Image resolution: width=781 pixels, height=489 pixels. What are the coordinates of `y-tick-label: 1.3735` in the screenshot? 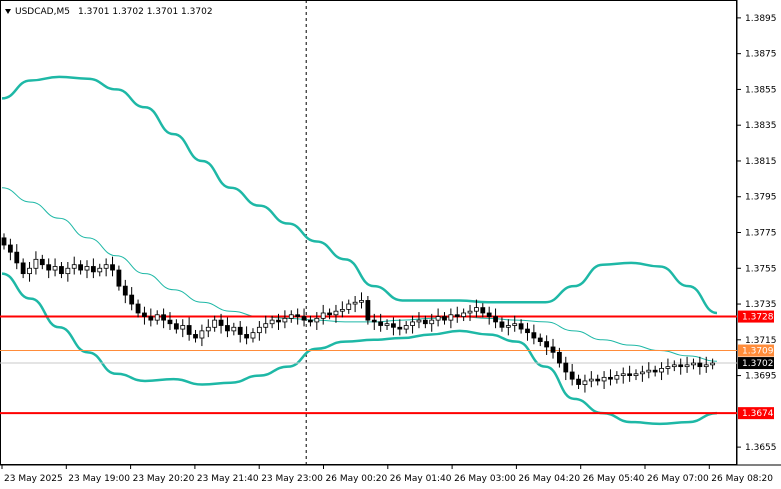 It's located at (761, 305).